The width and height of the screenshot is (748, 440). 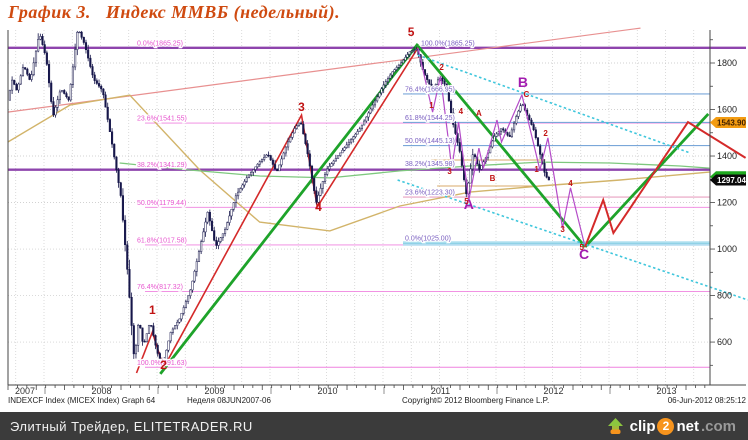 I want to click on logo-clip-text: clip, so click(x=642, y=426).